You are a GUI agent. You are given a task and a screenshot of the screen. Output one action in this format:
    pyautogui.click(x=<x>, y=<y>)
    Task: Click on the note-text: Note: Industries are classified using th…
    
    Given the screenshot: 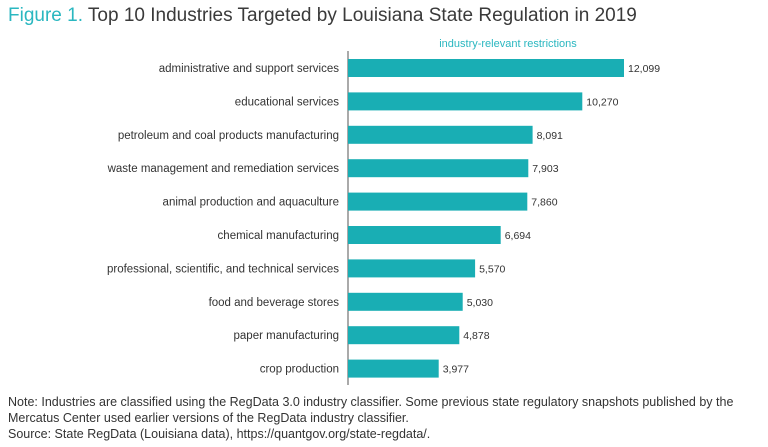 What is the action you would take?
    pyautogui.click(x=371, y=410)
    